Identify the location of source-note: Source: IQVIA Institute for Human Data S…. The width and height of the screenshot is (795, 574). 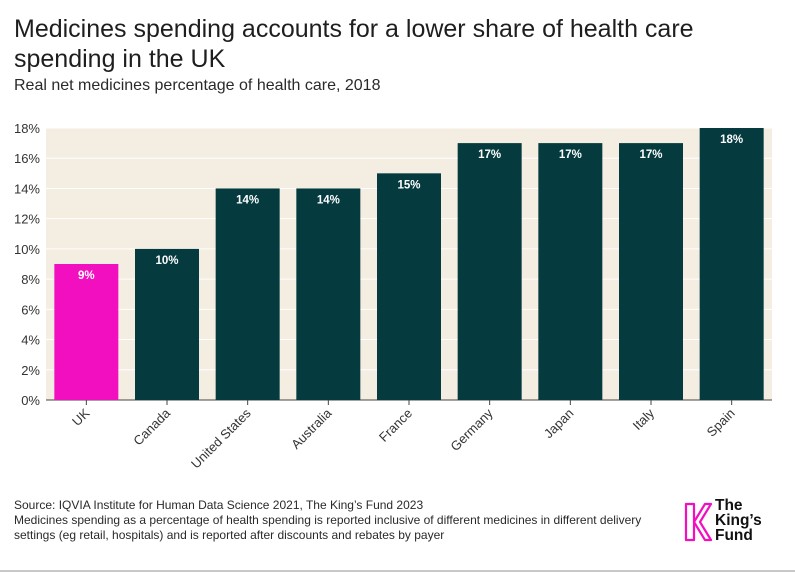
(334, 520).